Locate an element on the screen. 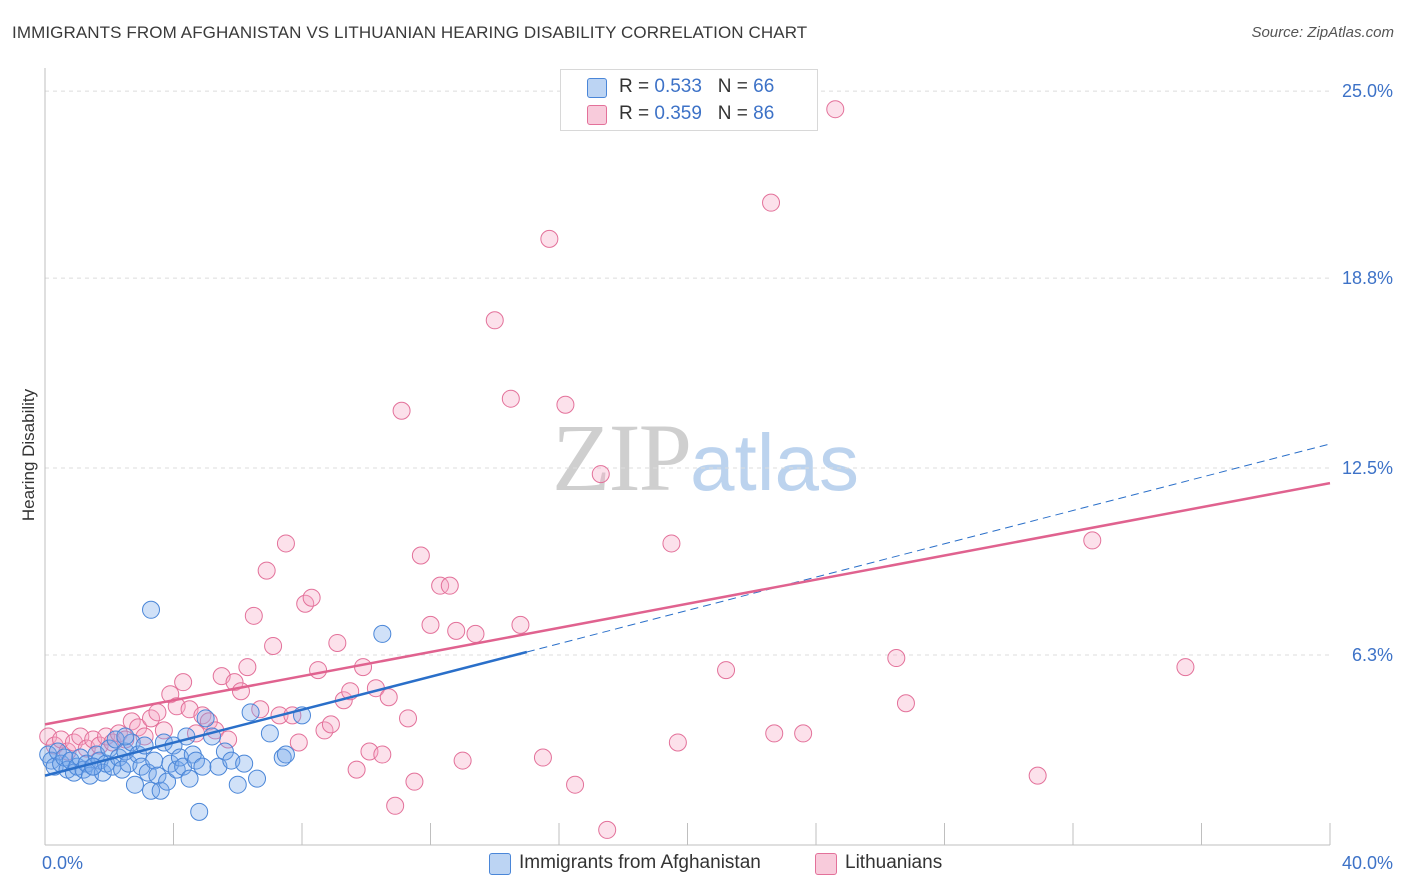 Image resolution: width=1406 pixels, height=892 pixels. y-tick-label: 12.5% is located at coordinates (1367, 468).